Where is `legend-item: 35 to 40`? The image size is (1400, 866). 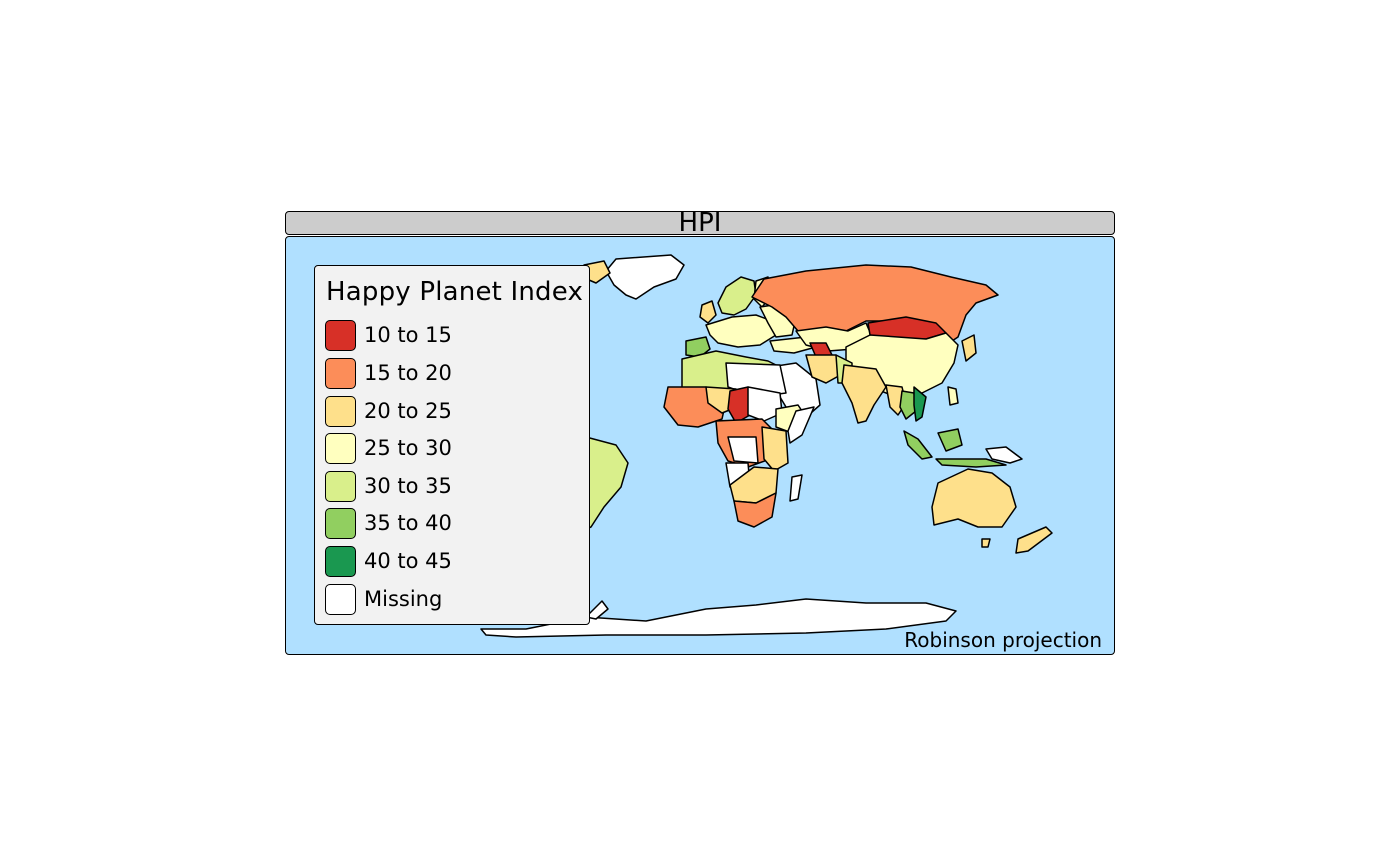 legend-item: 35 to 40 is located at coordinates (388, 523).